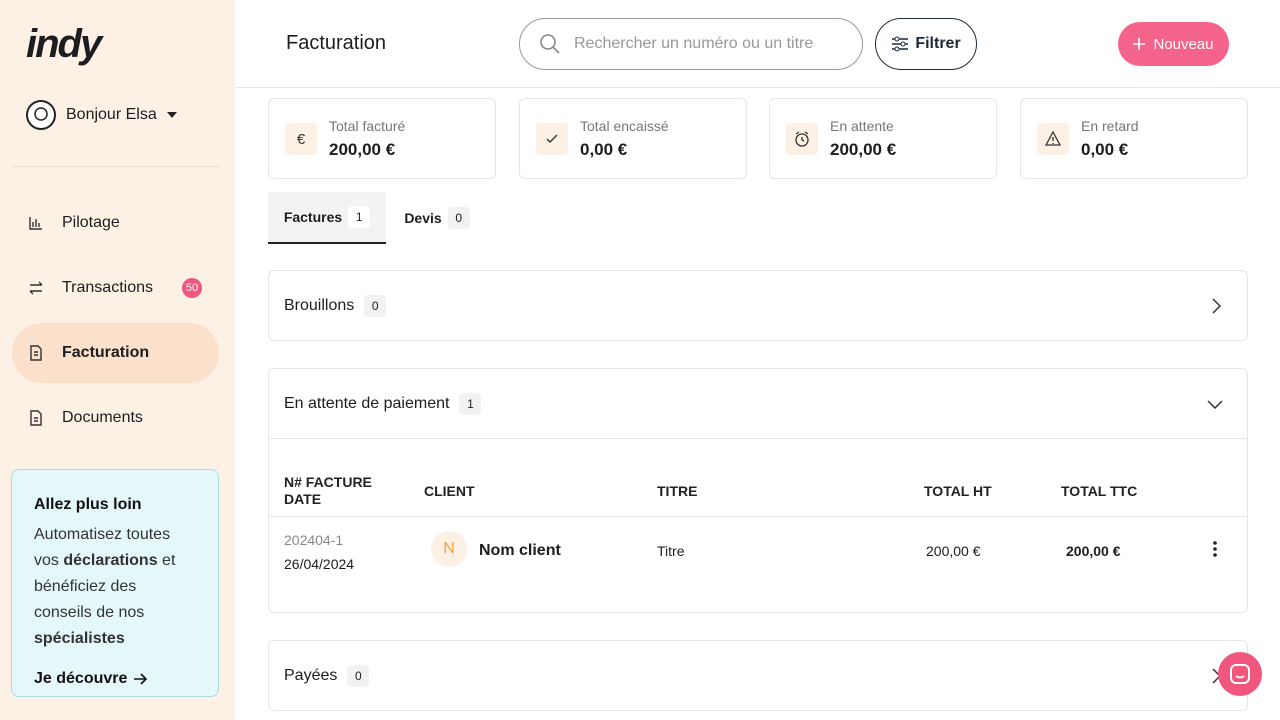  What do you see at coordinates (328, 491) in the screenshot?
I see `column-header: N# FACTURE DATE` at bounding box center [328, 491].